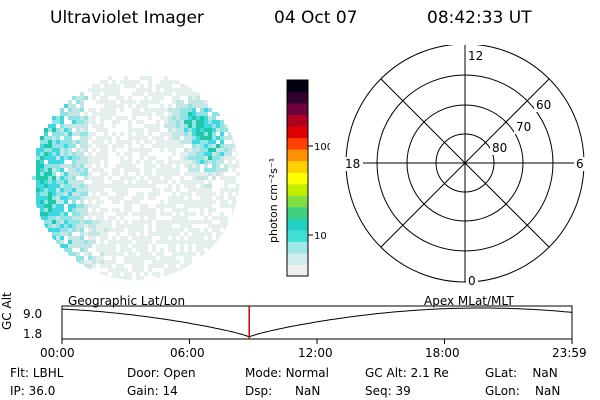  Describe the element at coordinates (352, 164) in the screenshot. I see `mlt-label-18: 18` at that location.